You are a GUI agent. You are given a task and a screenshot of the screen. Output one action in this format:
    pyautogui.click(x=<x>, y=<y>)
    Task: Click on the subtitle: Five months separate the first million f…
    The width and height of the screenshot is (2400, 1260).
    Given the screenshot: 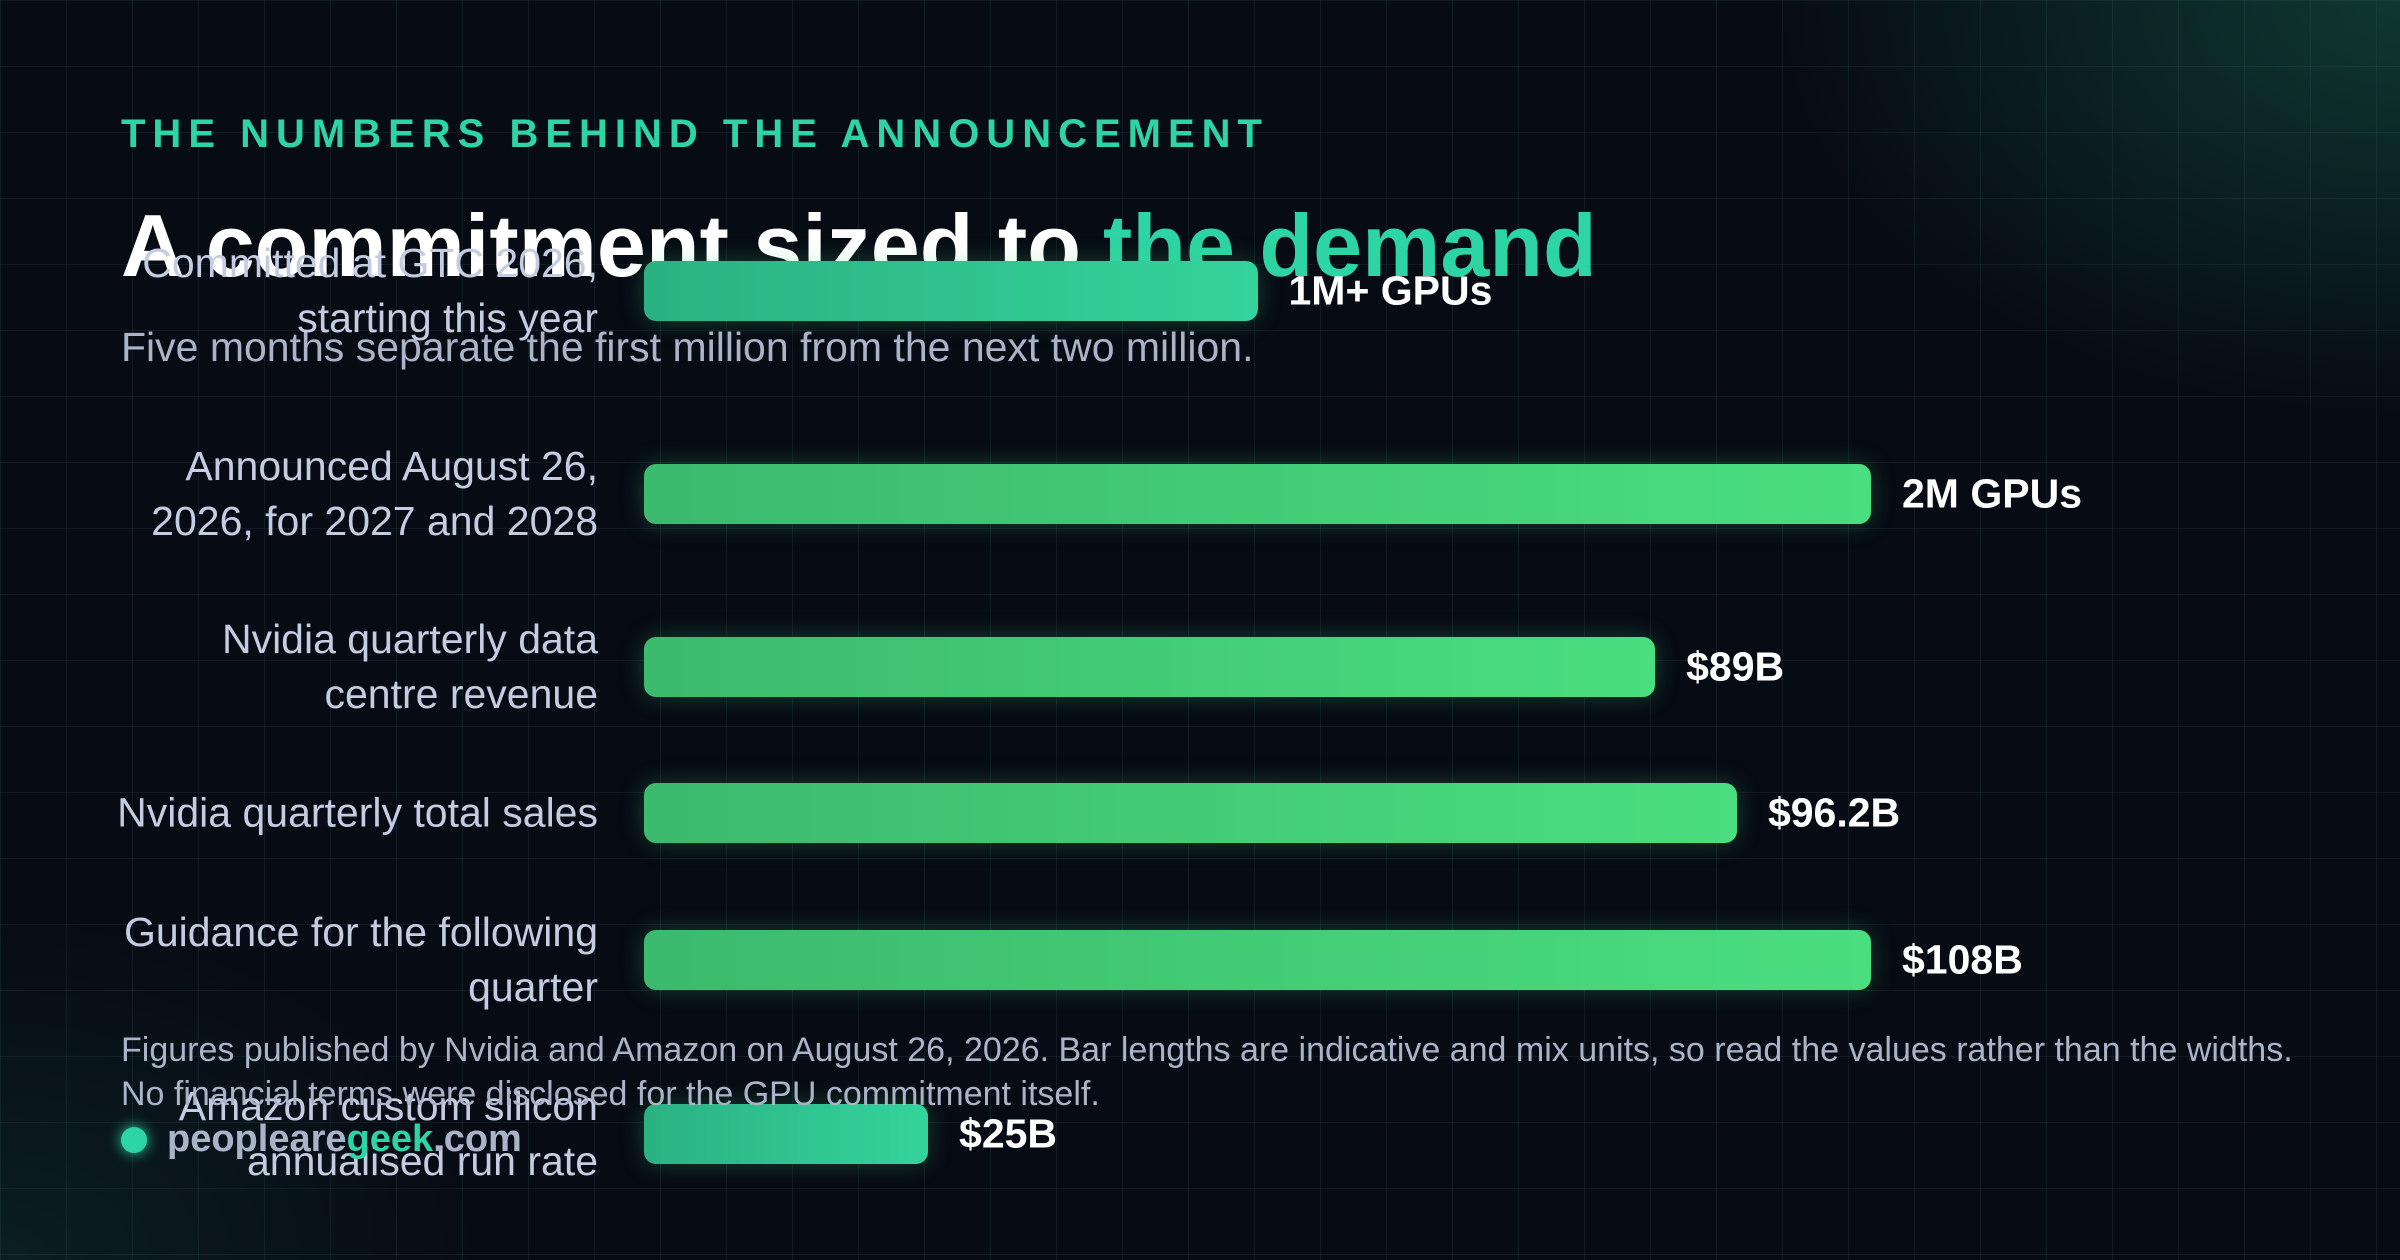 What is the action you would take?
    pyautogui.click(x=687, y=347)
    